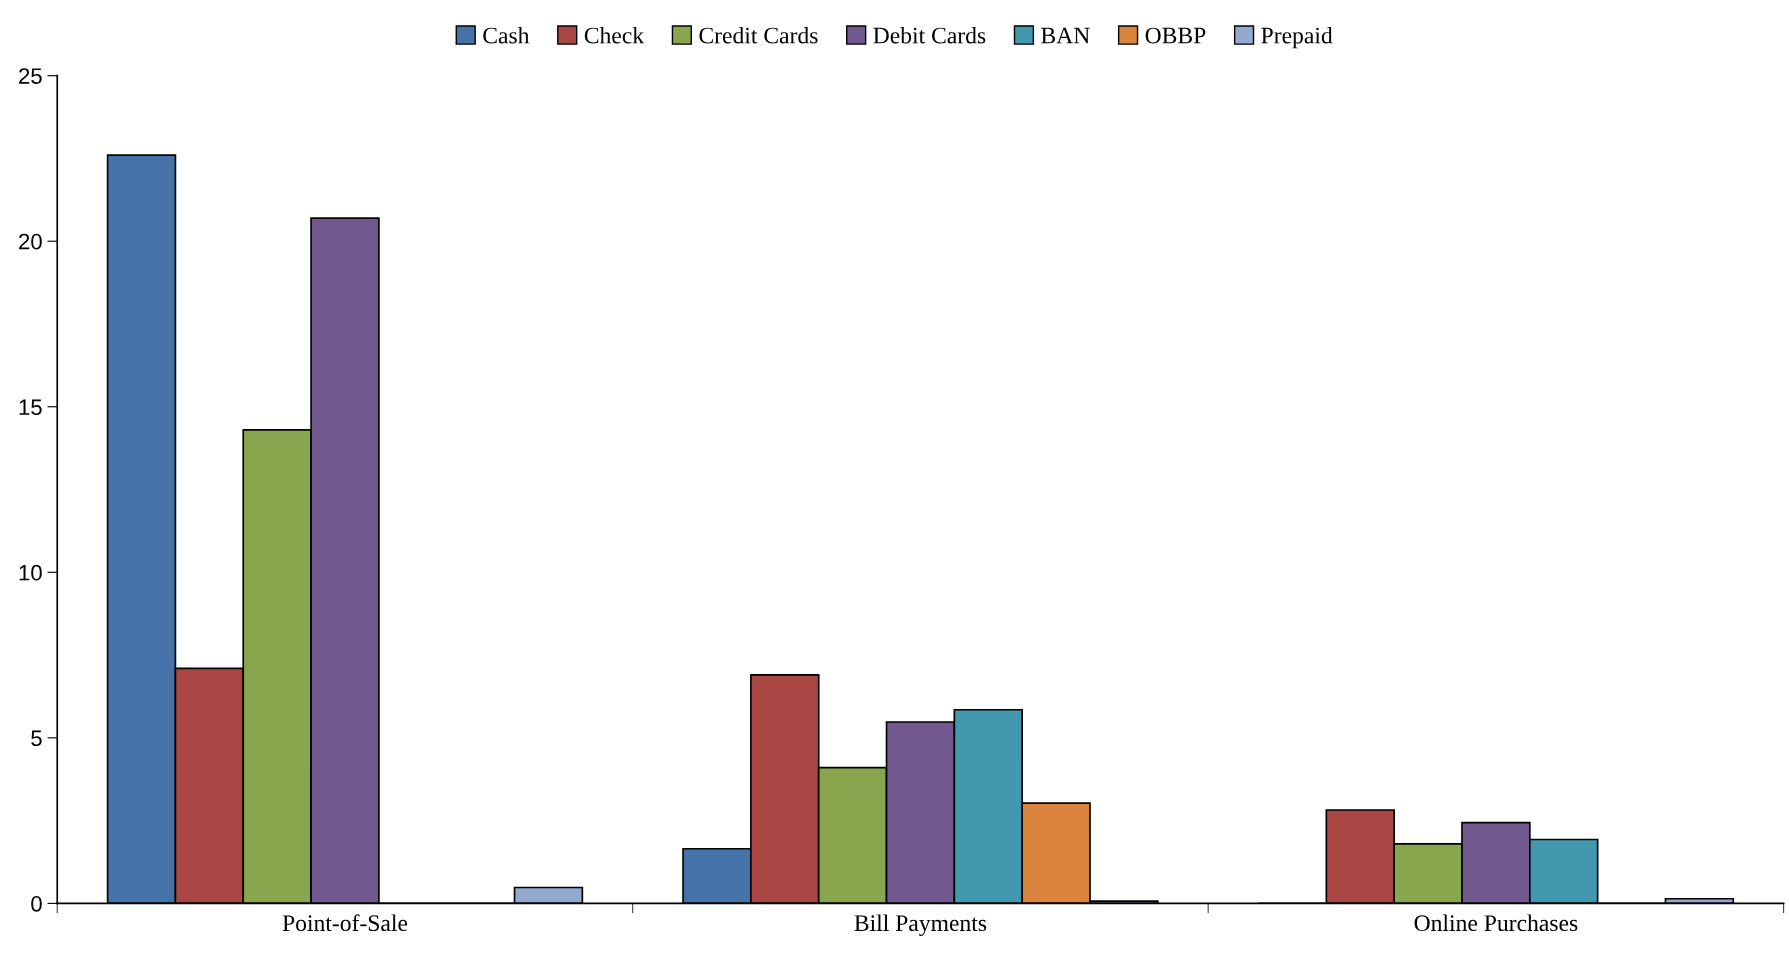  What do you see at coordinates (614, 35) in the screenshot?
I see `legend-label: Check` at bounding box center [614, 35].